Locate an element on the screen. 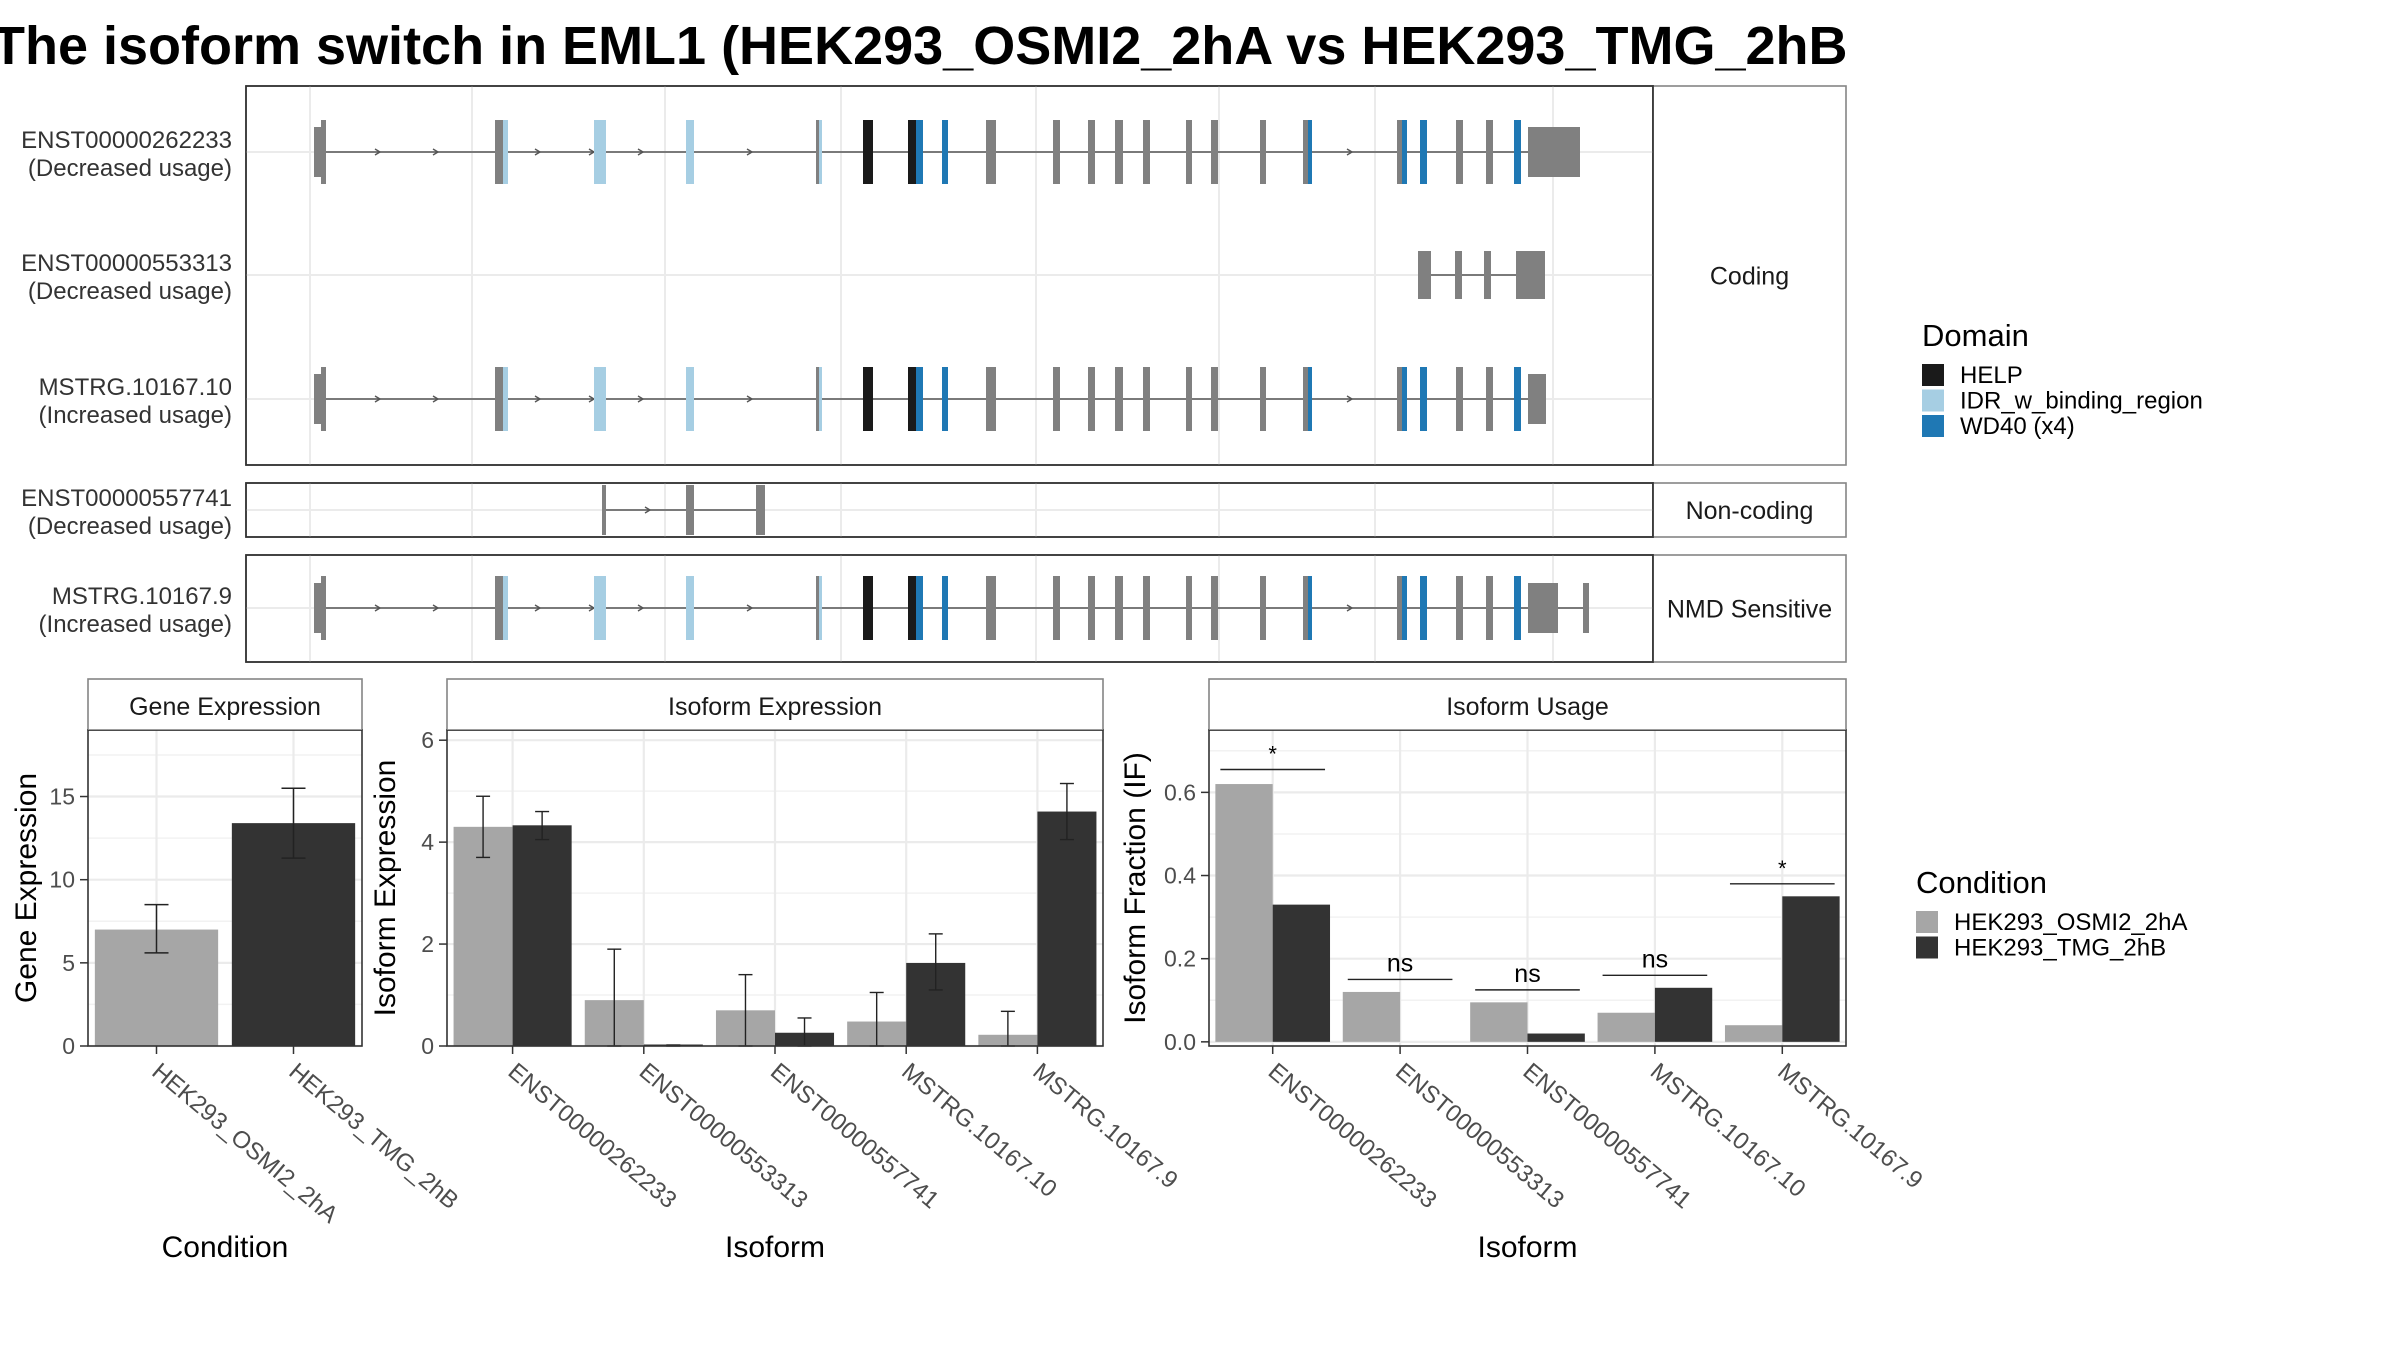 This screenshot has height=1350, width=2400. bar-HEK293_TMG_2hB-ENST00000262233 is located at coordinates (542, 935).